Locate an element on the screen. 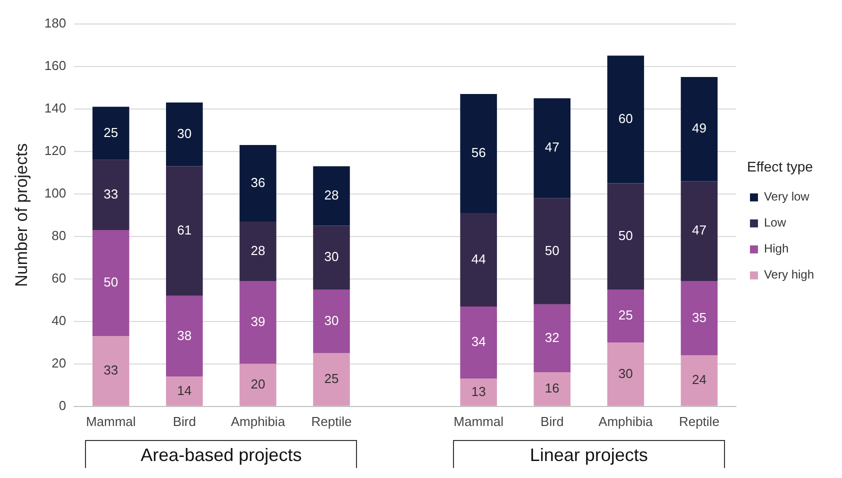 The image size is (842, 478). data-label: 39 is located at coordinates (258, 322).